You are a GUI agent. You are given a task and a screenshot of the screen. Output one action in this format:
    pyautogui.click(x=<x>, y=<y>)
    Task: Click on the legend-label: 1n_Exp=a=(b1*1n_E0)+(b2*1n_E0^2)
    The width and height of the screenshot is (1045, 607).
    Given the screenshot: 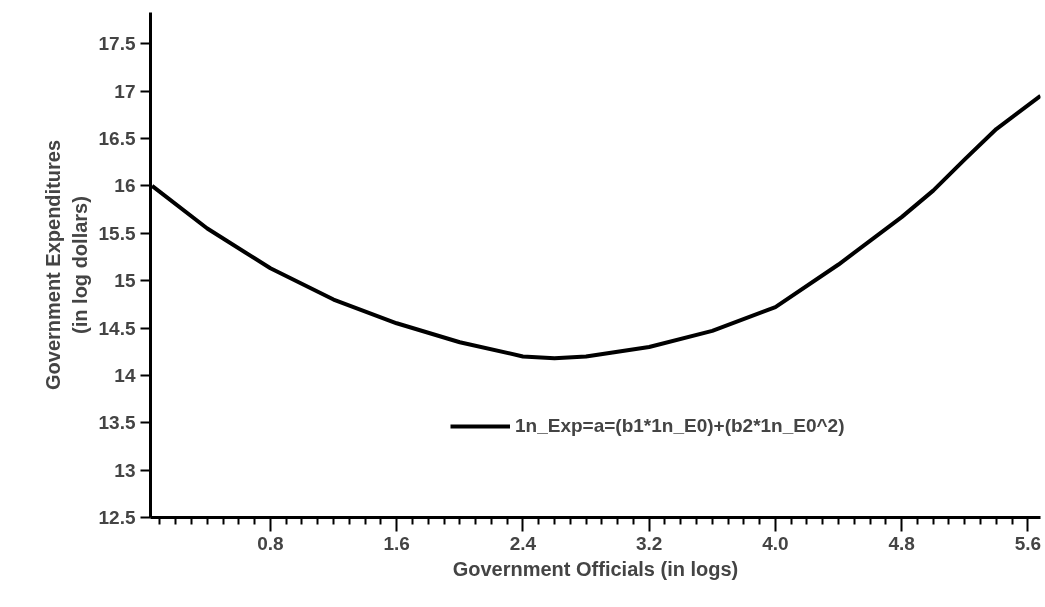 What is the action you would take?
    pyautogui.click(x=680, y=426)
    